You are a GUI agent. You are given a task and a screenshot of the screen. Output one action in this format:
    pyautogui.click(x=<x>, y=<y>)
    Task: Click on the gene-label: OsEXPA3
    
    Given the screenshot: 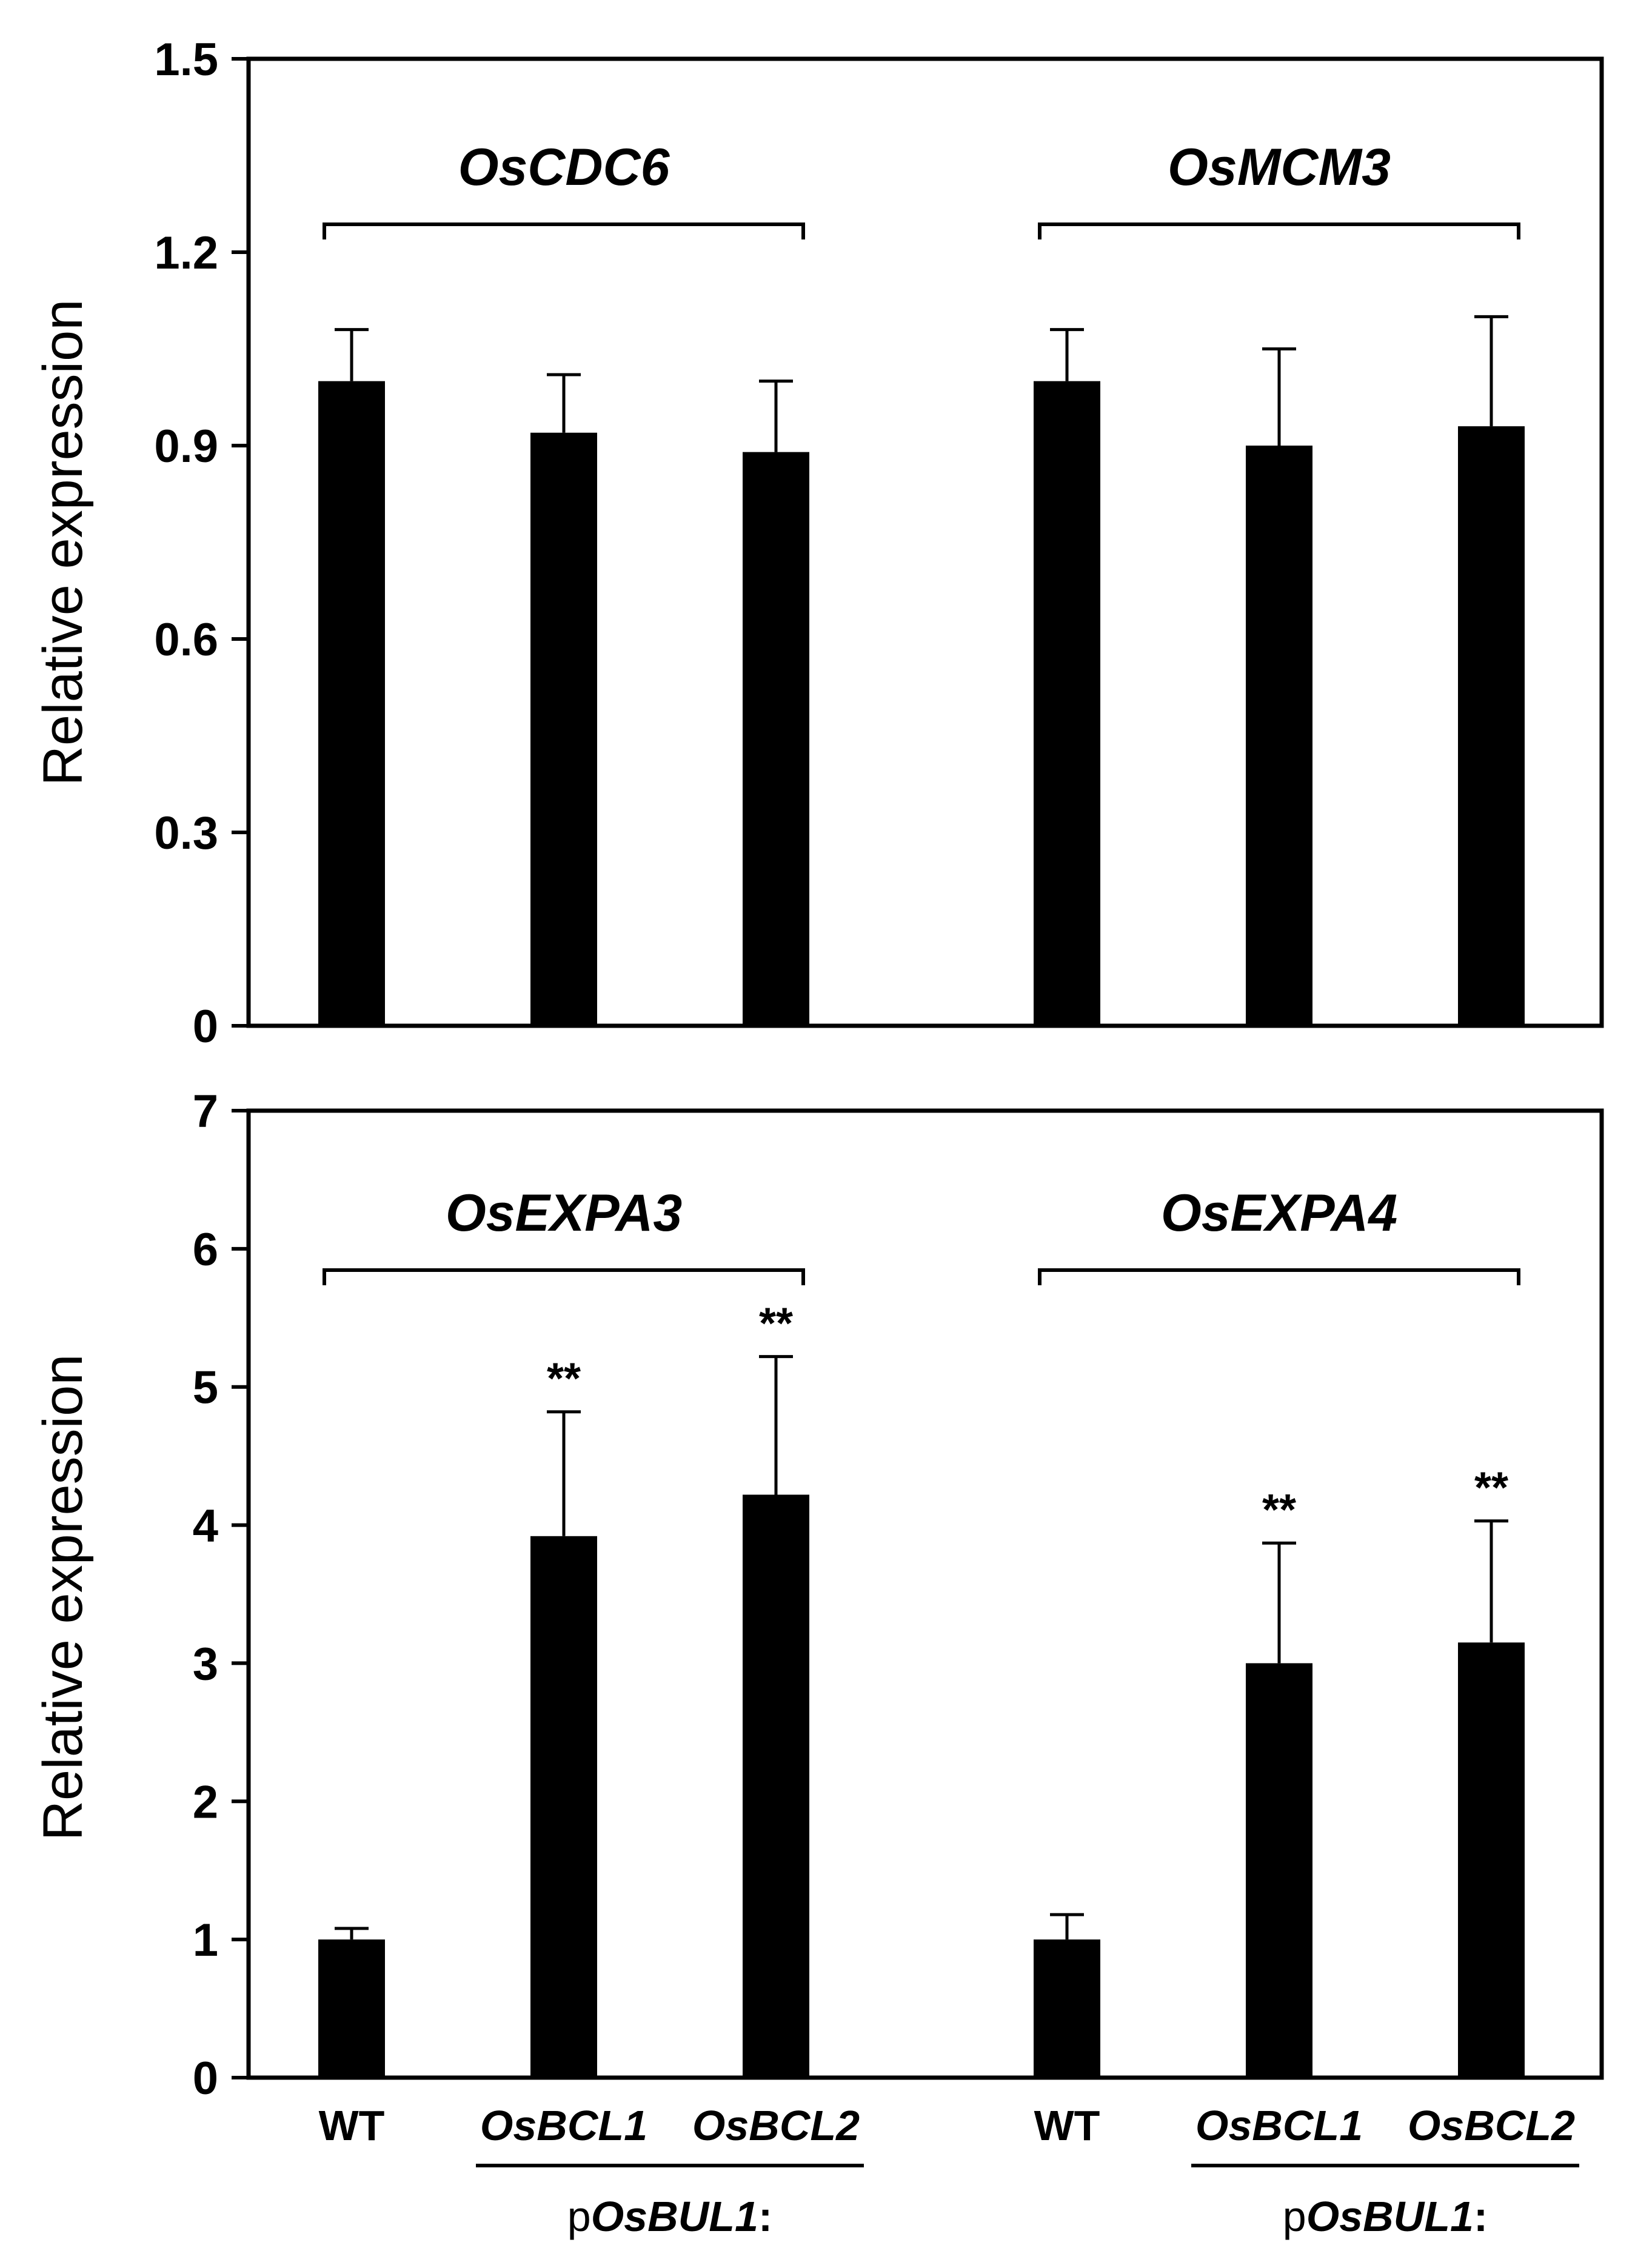 What is the action you would take?
    pyautogui.click(x=564, y=1213)
    